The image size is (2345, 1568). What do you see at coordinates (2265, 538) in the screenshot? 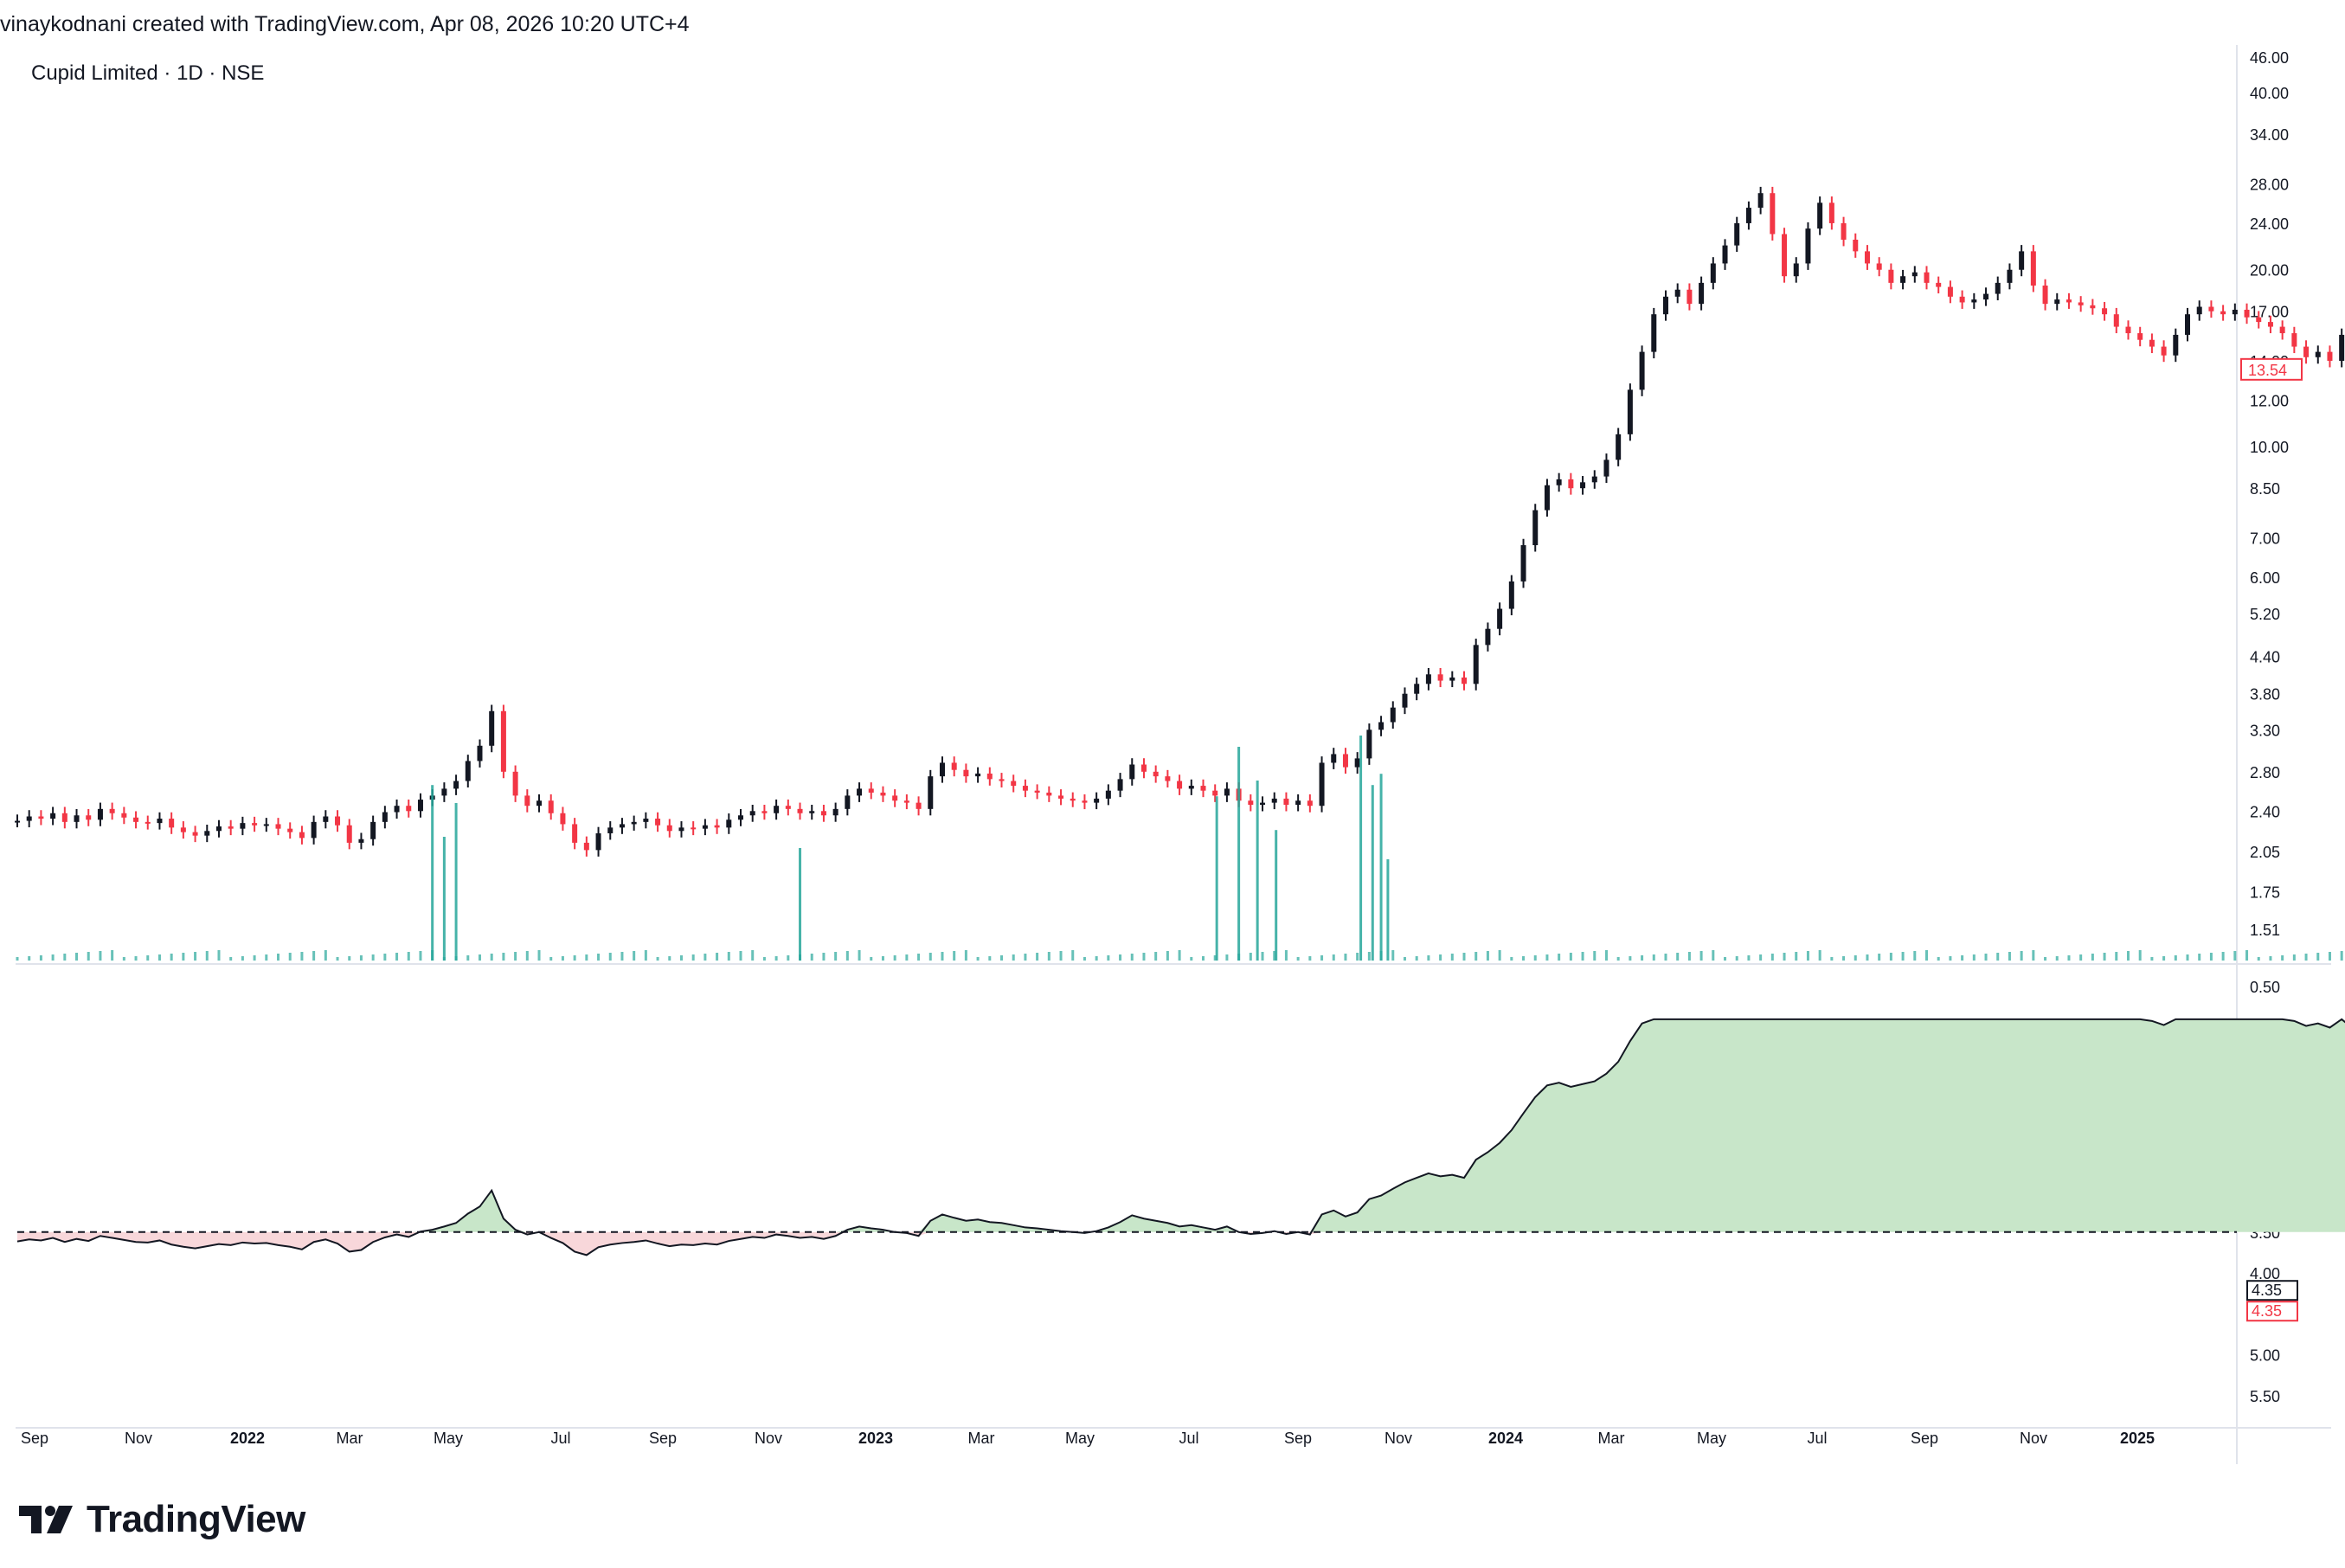
I see `price-tick-label: 7.00` at bounding box center [2265, 538].